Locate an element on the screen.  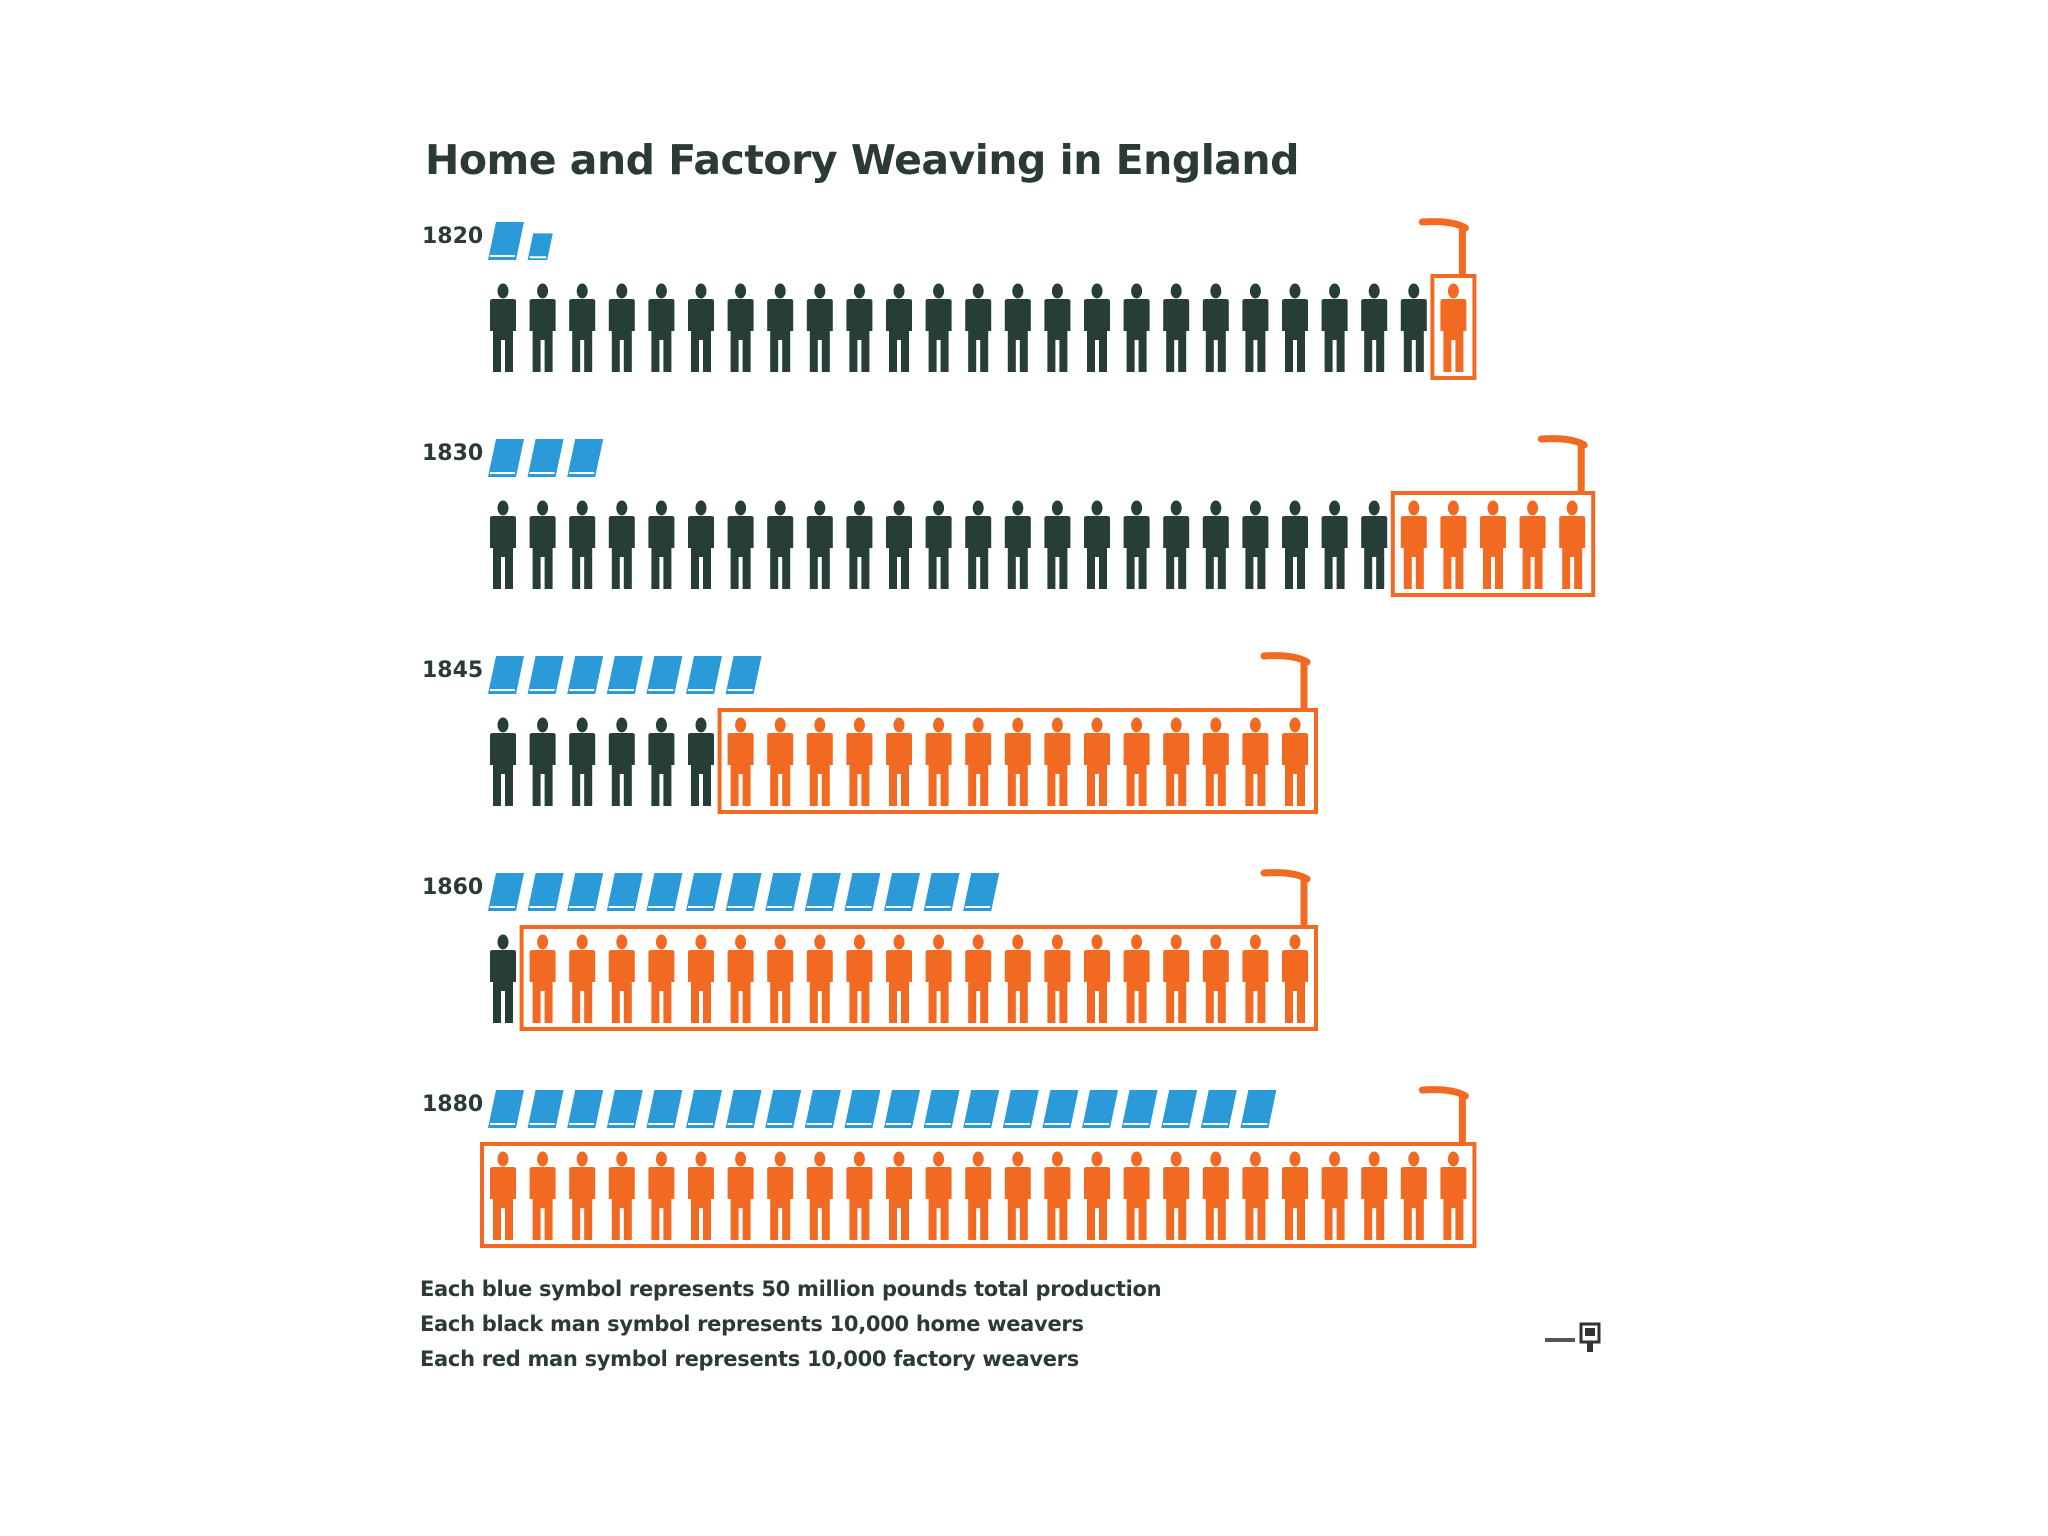
row-year-label: 1860 is located at coordinates (453, 887).